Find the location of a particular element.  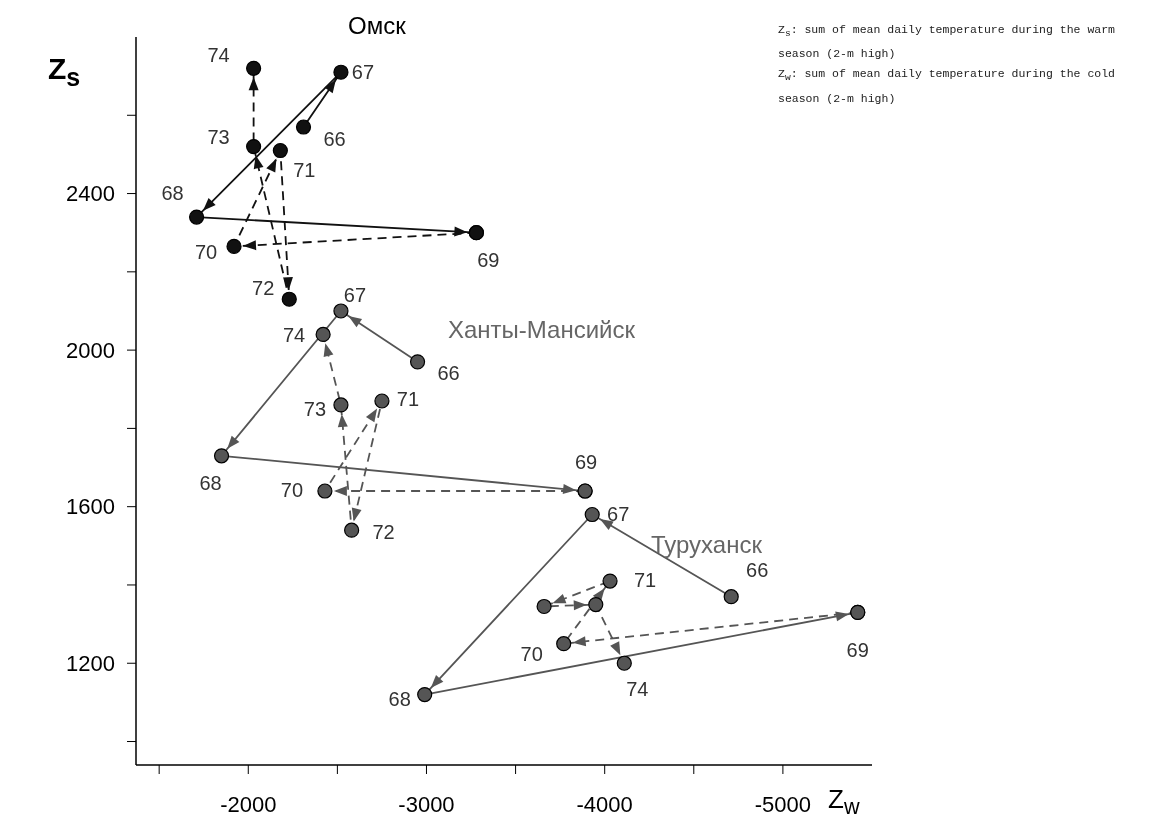

series-label: Омск is located at coordinates (377, 26).